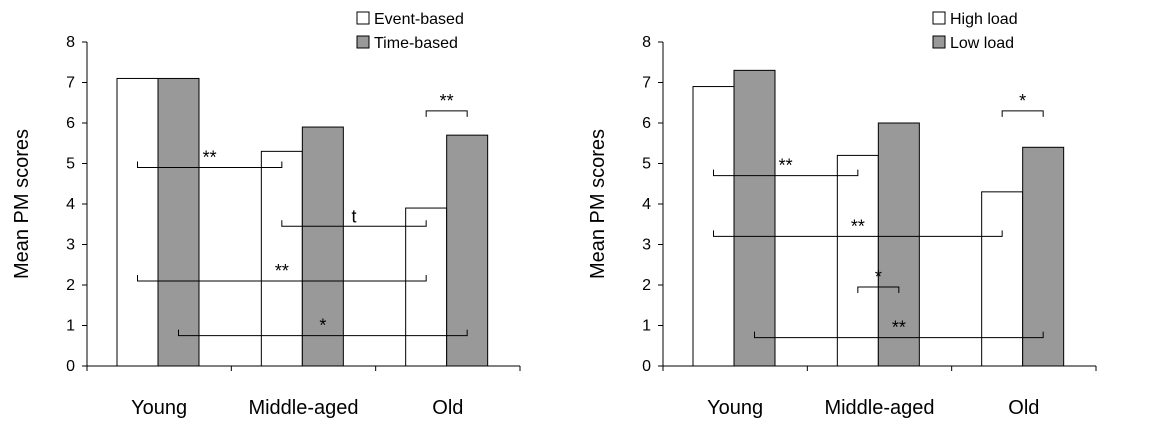 The image size is (1153, 423). What do you see at coordinates (353, 216) in the screenshot?
I see `significance-label: t` at bounding box center [353, 216].